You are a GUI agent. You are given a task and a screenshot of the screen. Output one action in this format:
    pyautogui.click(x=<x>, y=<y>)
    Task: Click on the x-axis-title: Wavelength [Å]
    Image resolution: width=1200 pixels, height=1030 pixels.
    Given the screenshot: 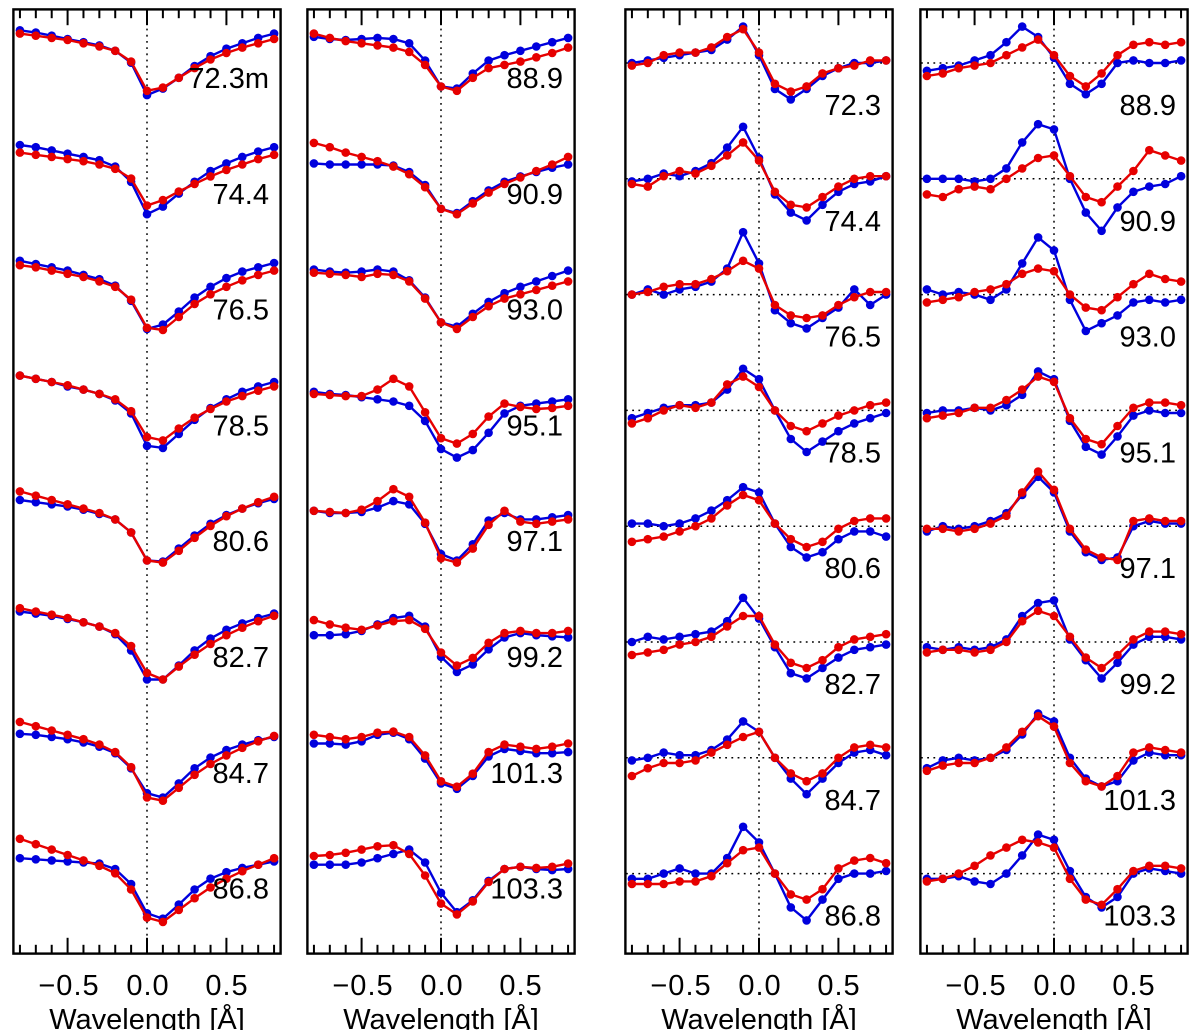 What is the action you would take?
    pyautogui.click(x=441, y=1017)
    